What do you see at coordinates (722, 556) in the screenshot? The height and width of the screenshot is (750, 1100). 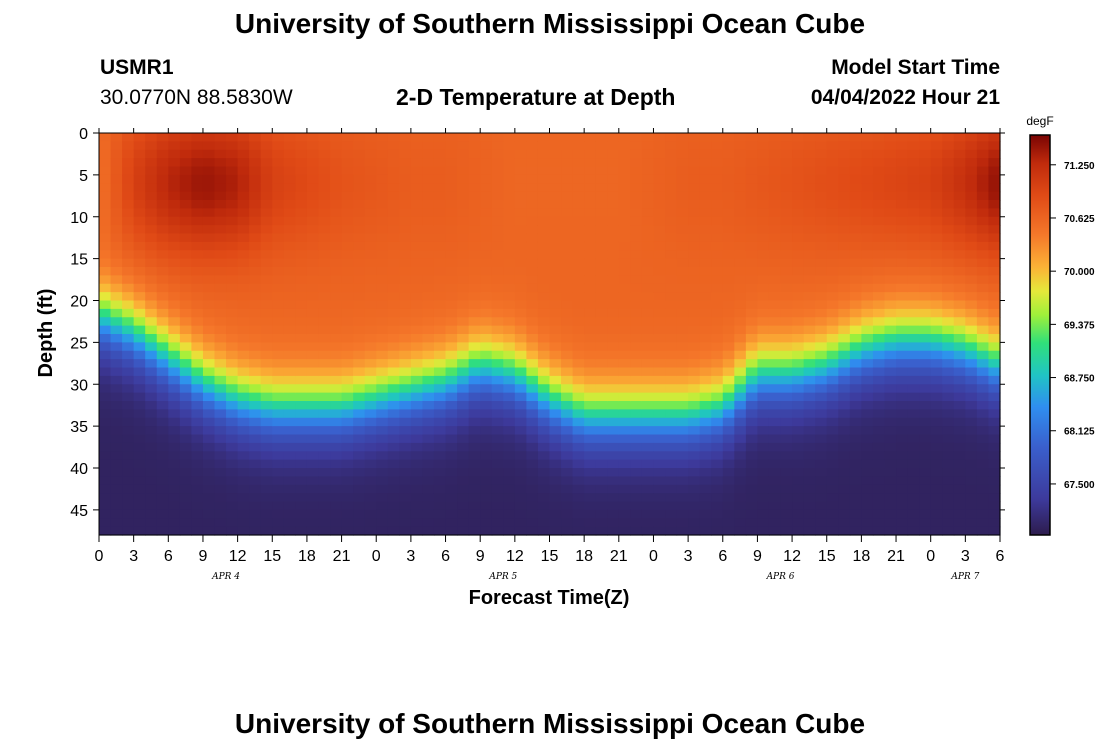 I see `x-tick-label: 6` at bounding box center [722, 556].